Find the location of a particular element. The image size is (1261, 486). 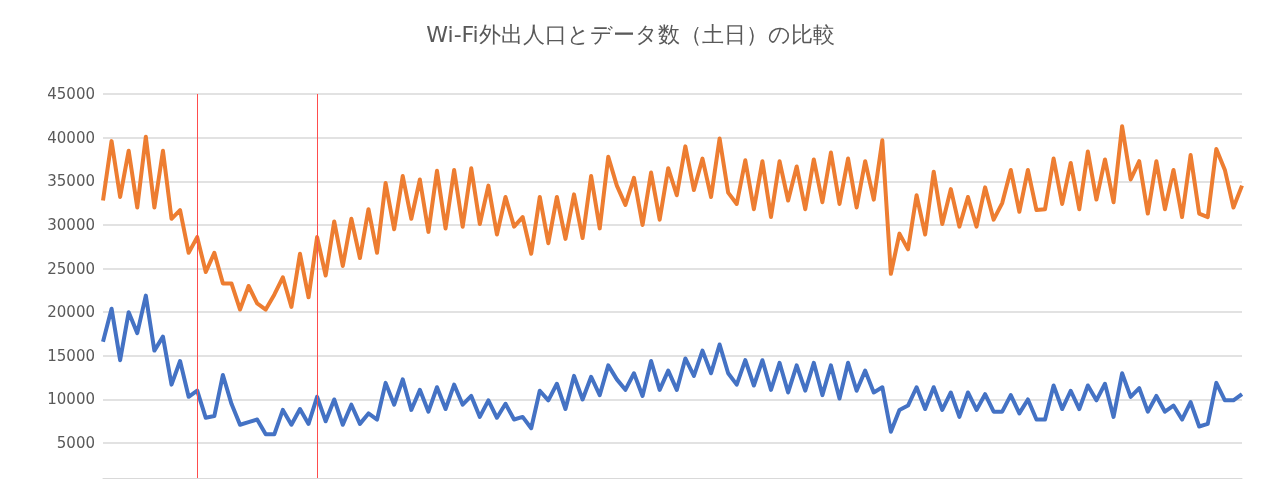

y-tick-label: 15000 is located at coordinates (71, 355).